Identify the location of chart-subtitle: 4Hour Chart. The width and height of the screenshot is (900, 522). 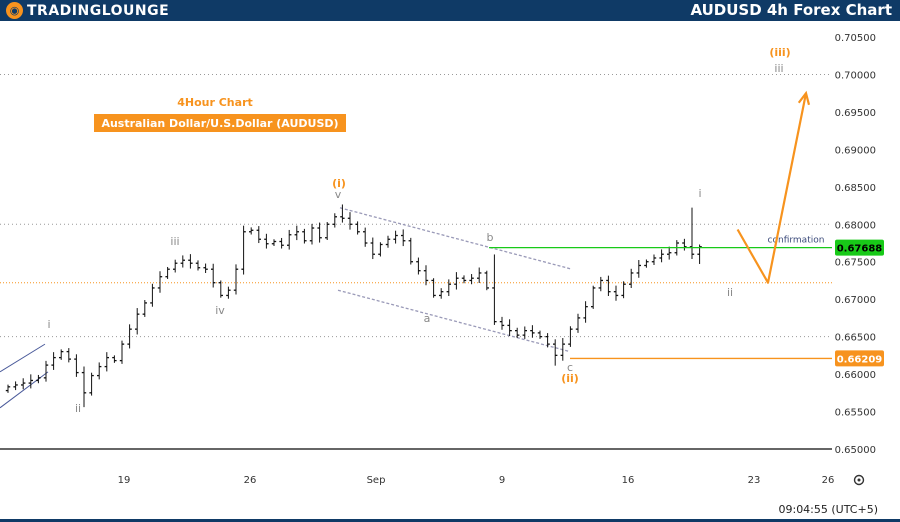
(215, 102).